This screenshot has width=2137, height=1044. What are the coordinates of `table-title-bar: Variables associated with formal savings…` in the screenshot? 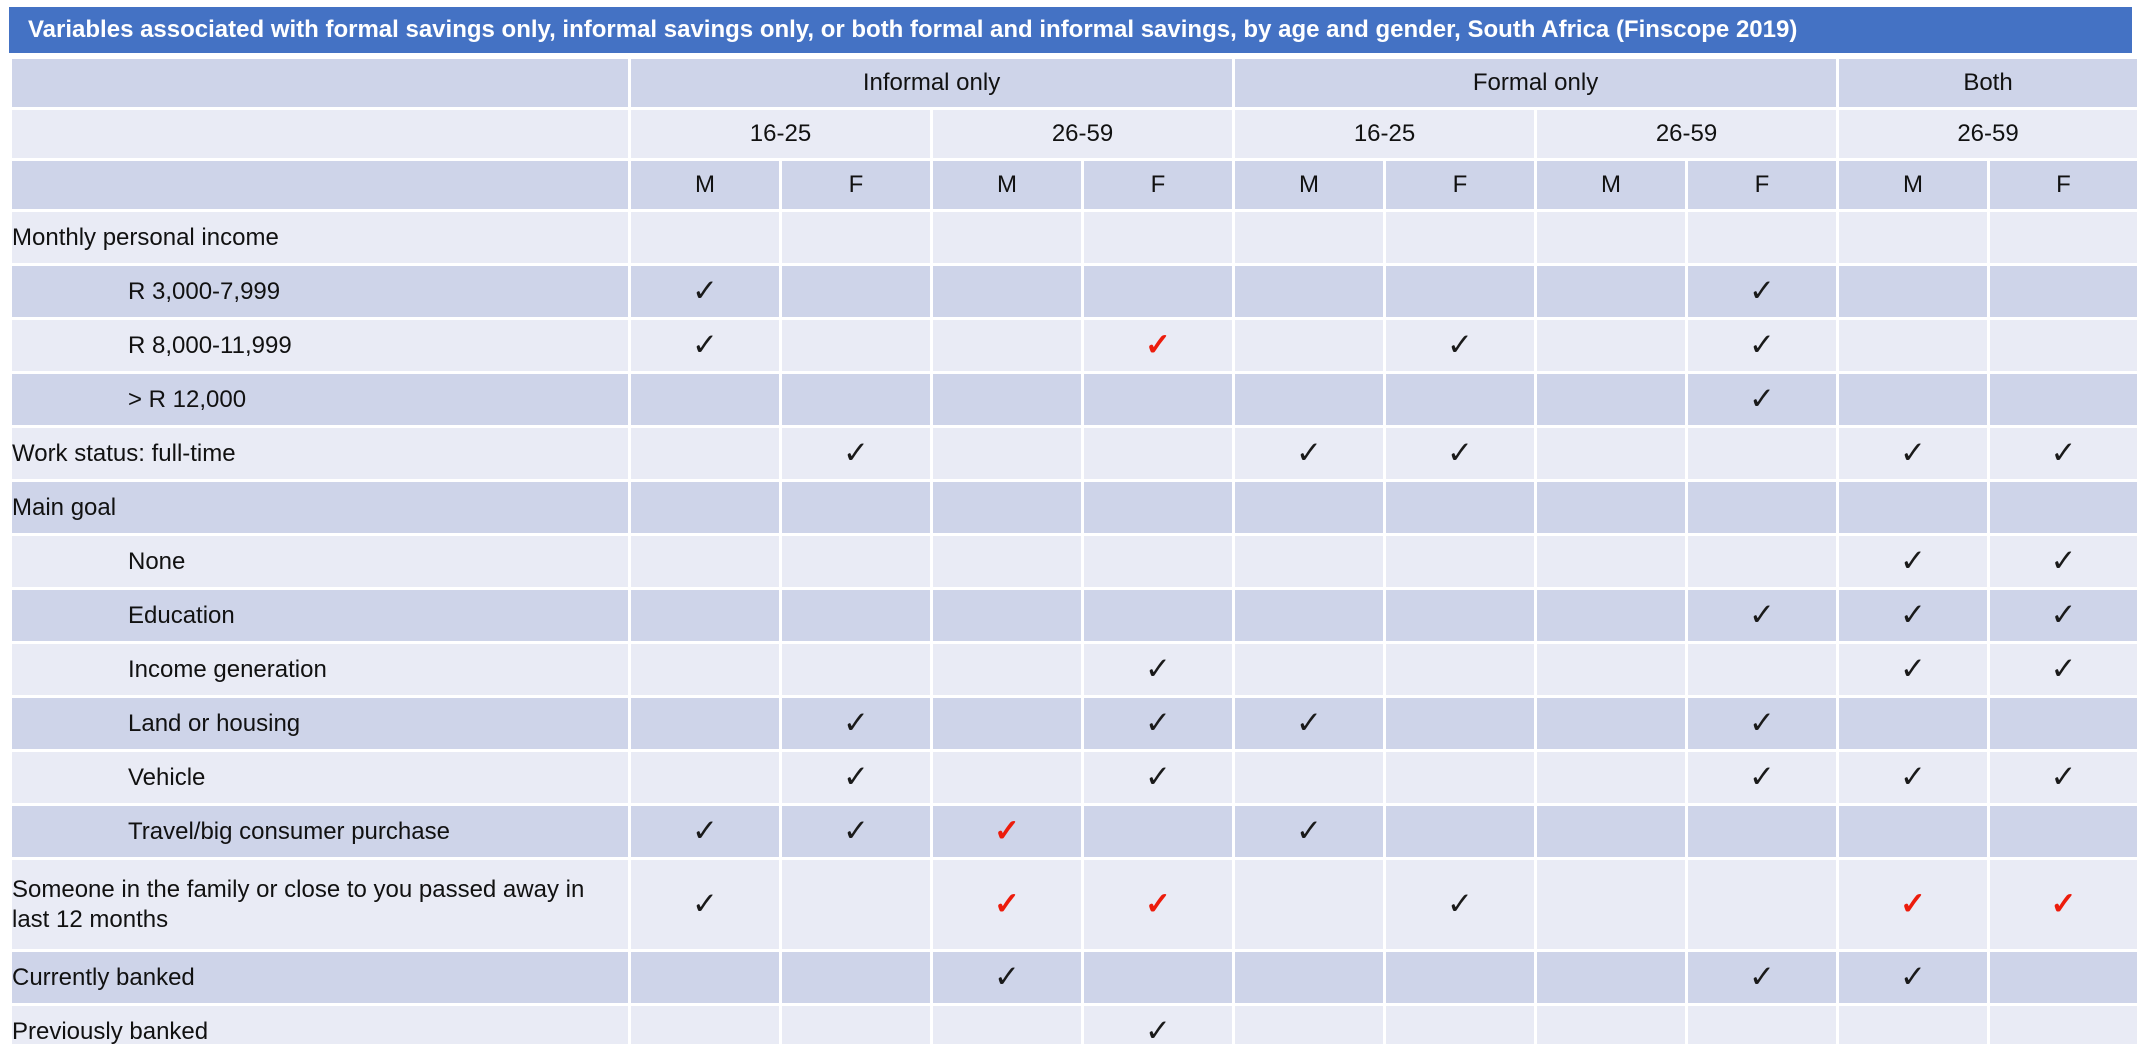 It's located at (1070, 30).